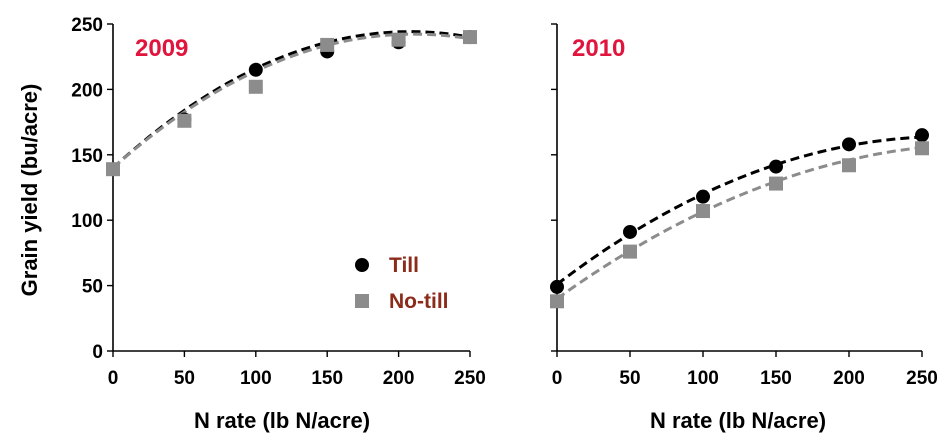 Image resolution: width=948 pixels, height=438 pixels. I want to click on x-axis-title-2009: N rate (lb N/acre), so click(282, 420).